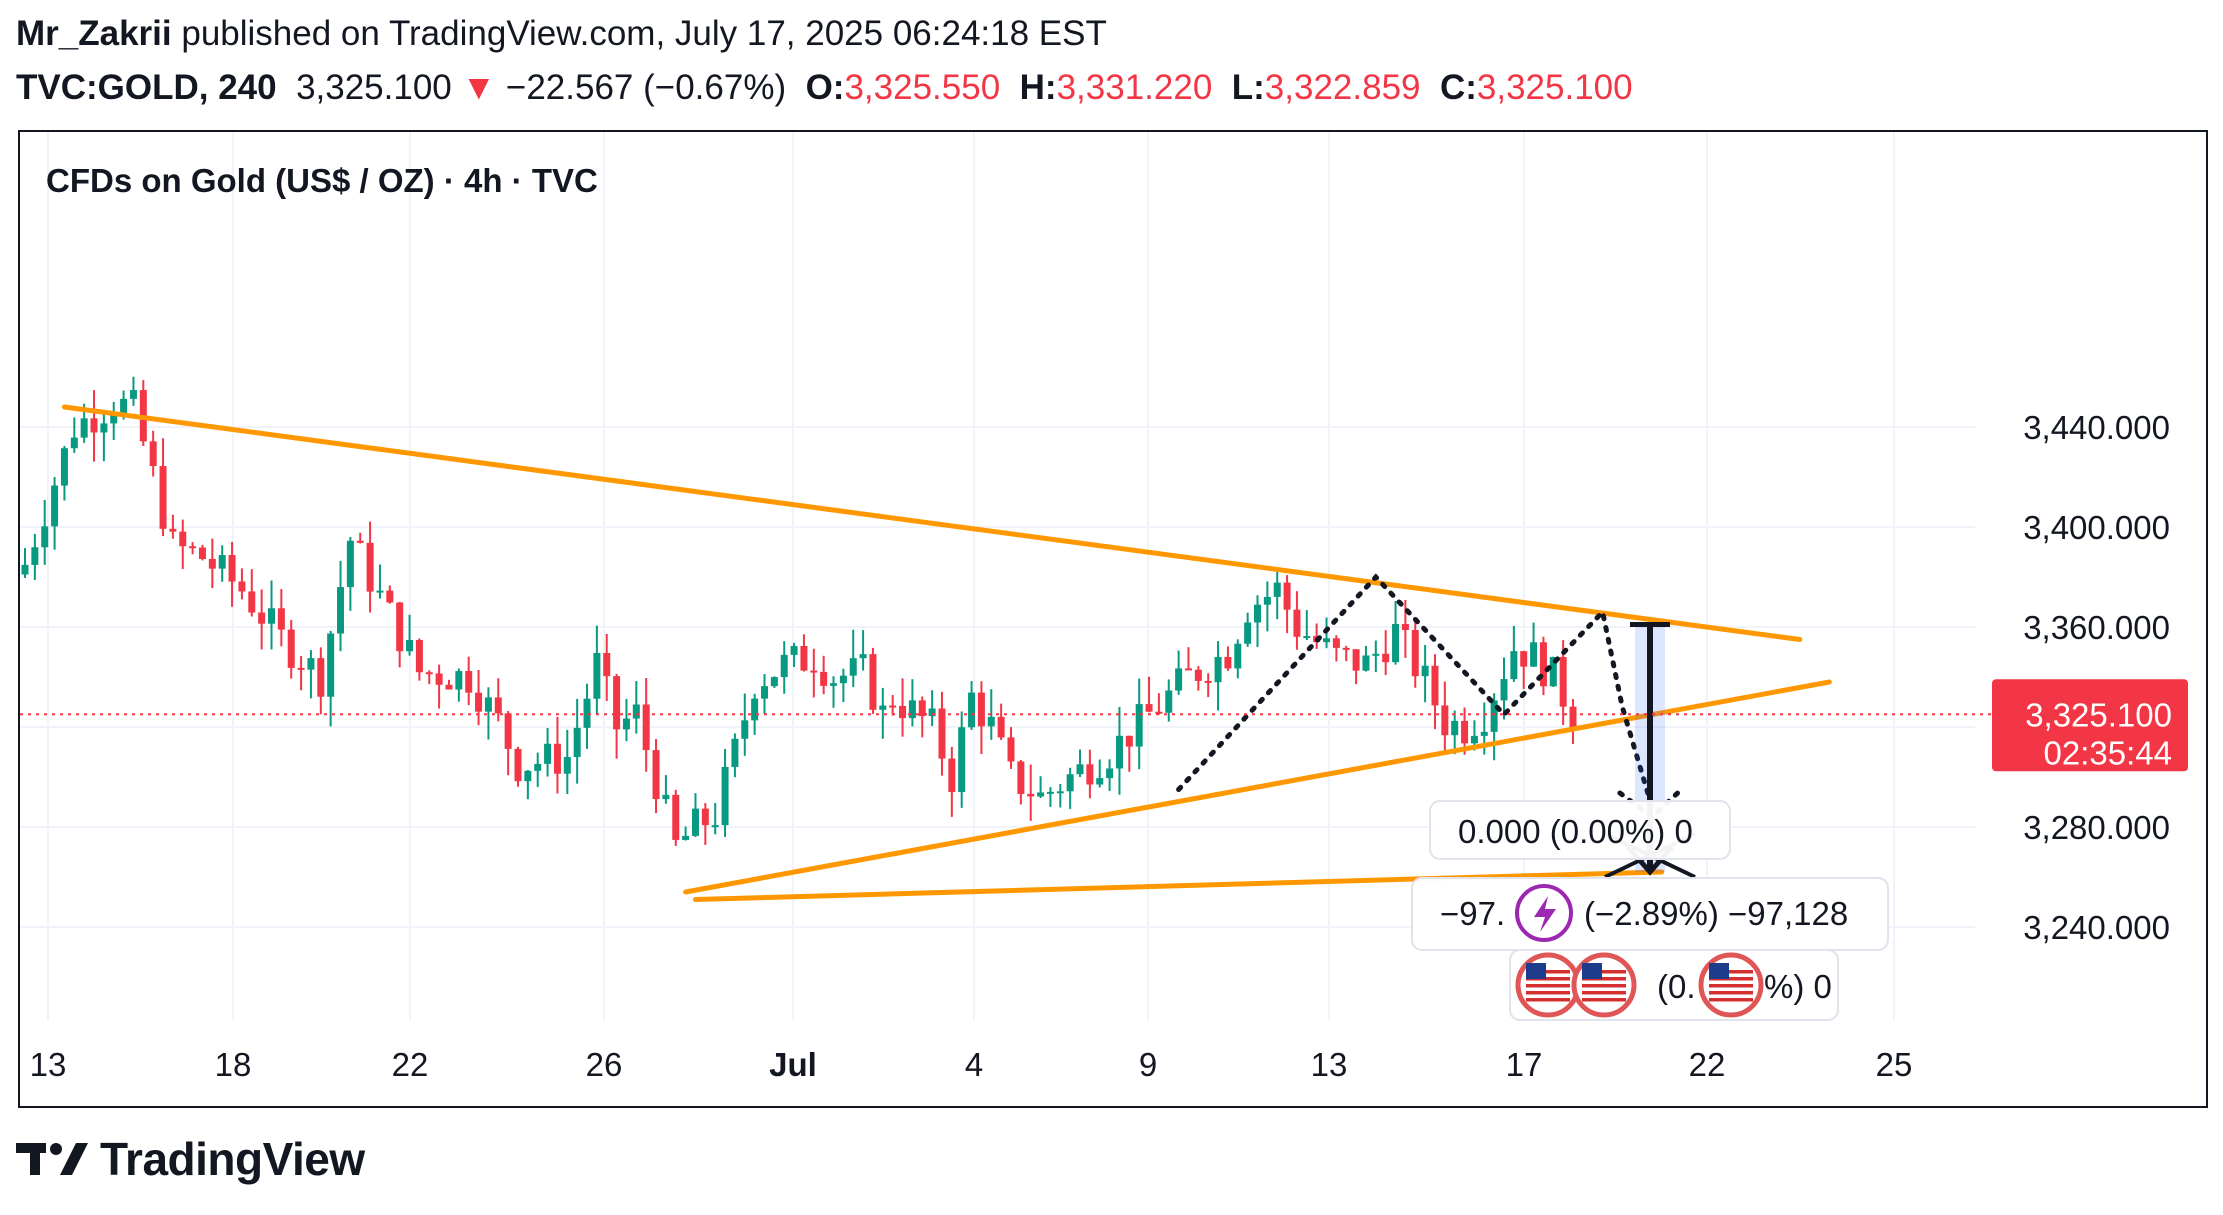 The height and width of the screenshot is (1215, 2223). I want to click on trendline-lower, so click(1257, 787).